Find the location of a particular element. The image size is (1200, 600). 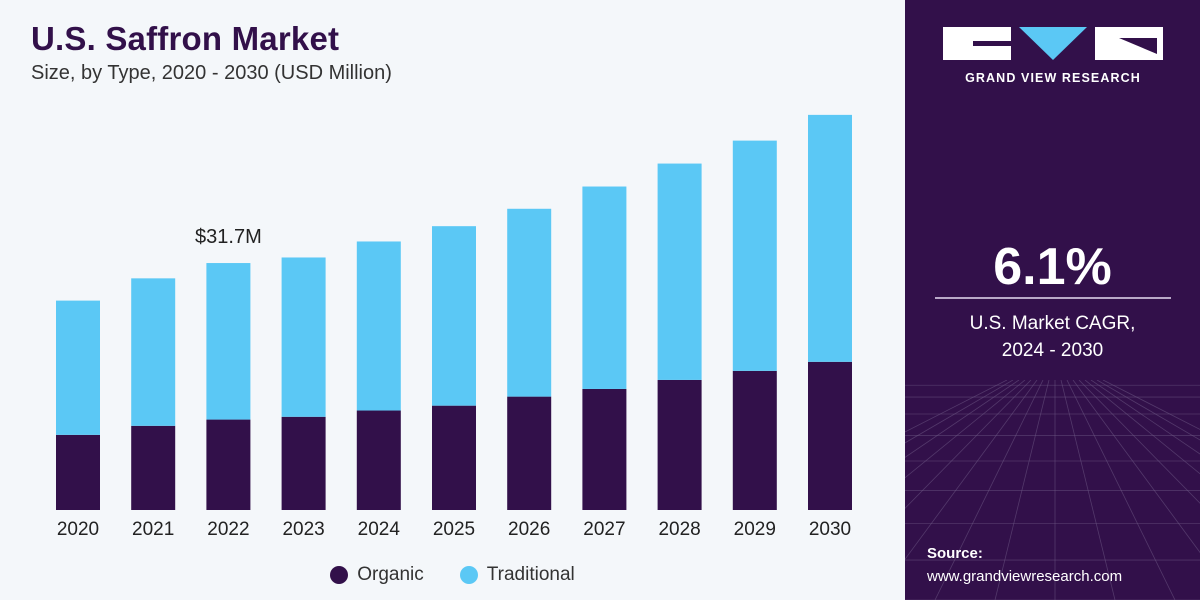

source-label: Source: is located at coordinates (955, 553).